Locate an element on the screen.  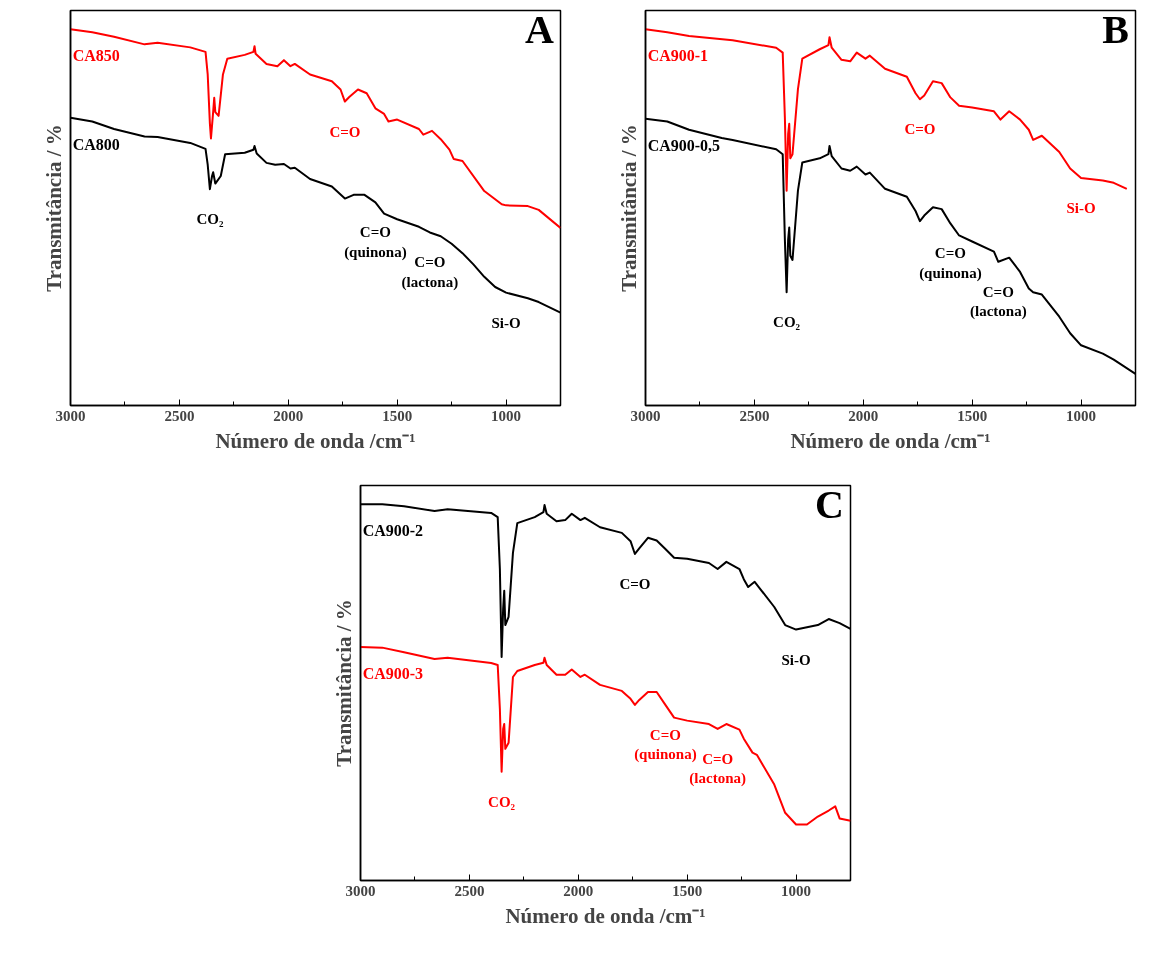
series-label: CA900-1 is located at coordinates (678, 56).